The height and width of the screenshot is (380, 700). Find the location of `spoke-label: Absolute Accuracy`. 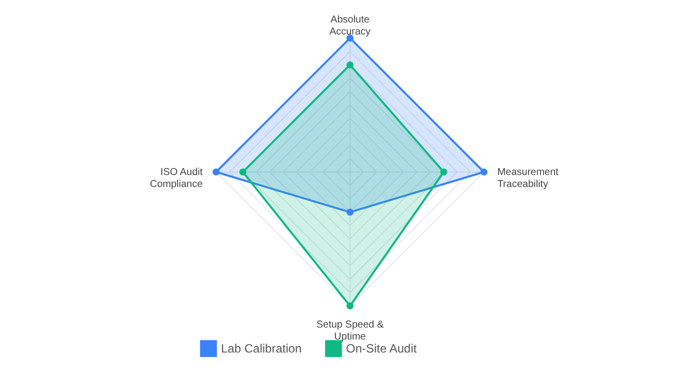

spoke-label: Absolute Accuracy is located at coordinates (350, 26).